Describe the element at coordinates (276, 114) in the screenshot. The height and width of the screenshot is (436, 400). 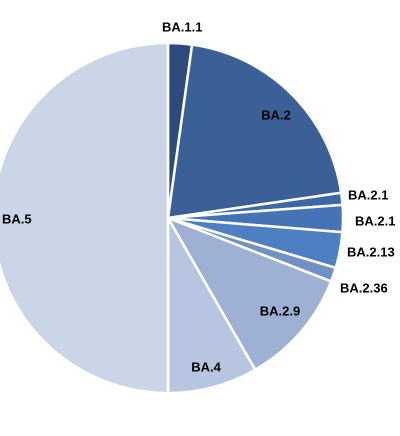
I see `slice-label: BA.2` at that location.